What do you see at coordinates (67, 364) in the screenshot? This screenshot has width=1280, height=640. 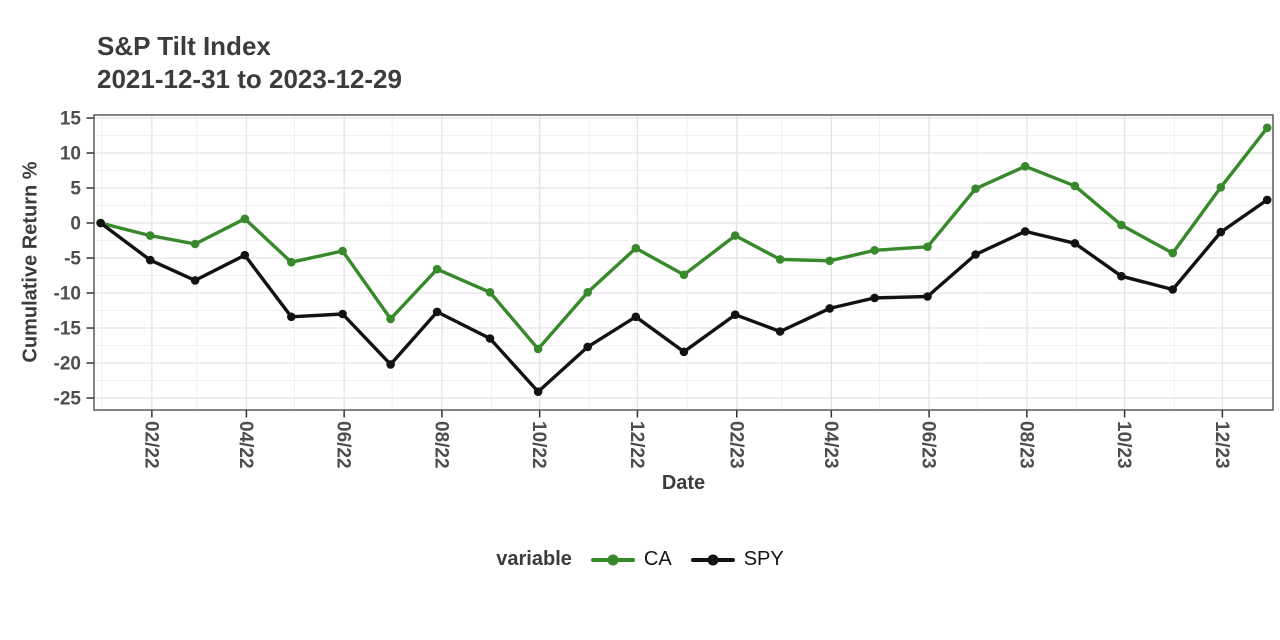 I see `y-tick-label: -20` at bounding box center [67, 364].